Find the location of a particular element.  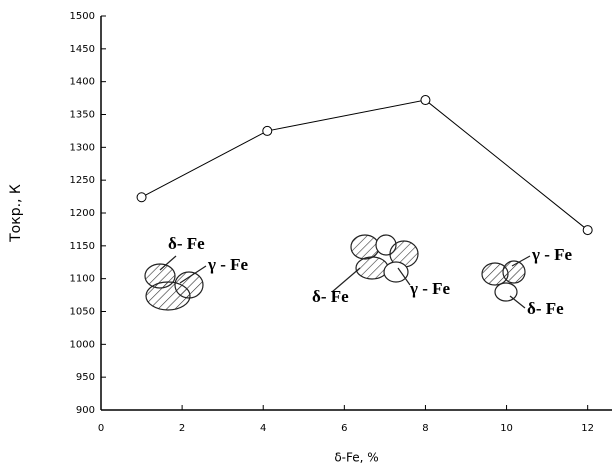

y-tick-label: 1500 is located at coordinates (82, 16).